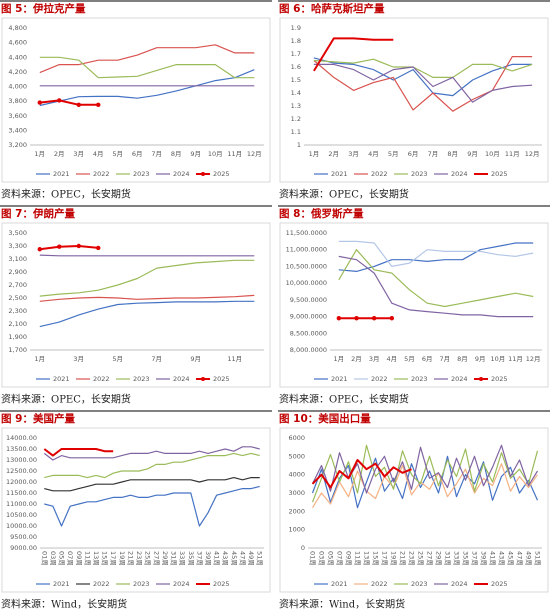 Image resolution: width=550 pixels, height=614 pixels. What do you see at coordinates (43, 8) in the screenshot?
I see `panel-title: 图 5：伊拉克产量` at bounding box center [43, 8].